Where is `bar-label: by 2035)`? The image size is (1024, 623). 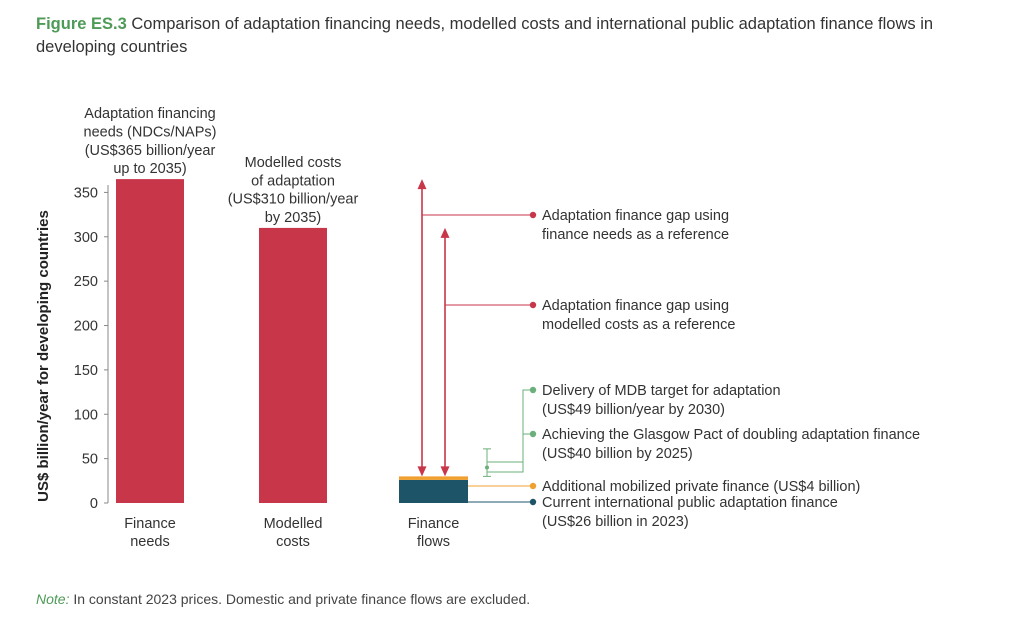
bar-label: by 2035) is located at coordinates (293, 218).